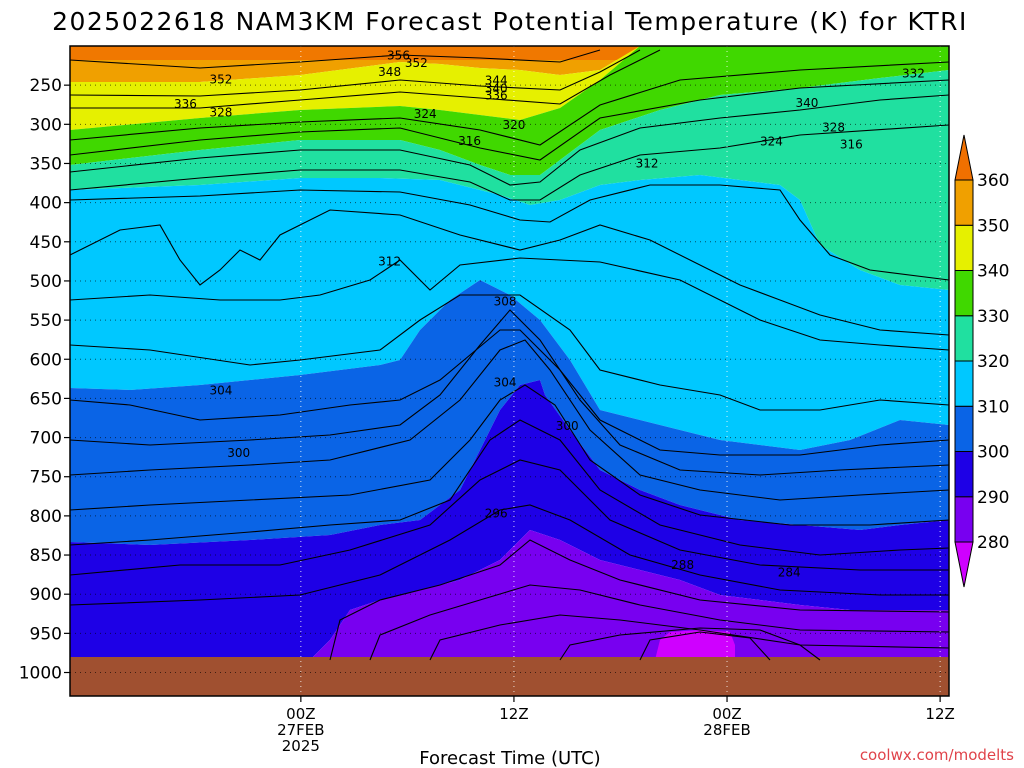 The image size is (1024, 768). What do you see at coordinates (993, 543) in the screenshot?
I see `colorbar-label: 280` at bounding box center [993, 543].